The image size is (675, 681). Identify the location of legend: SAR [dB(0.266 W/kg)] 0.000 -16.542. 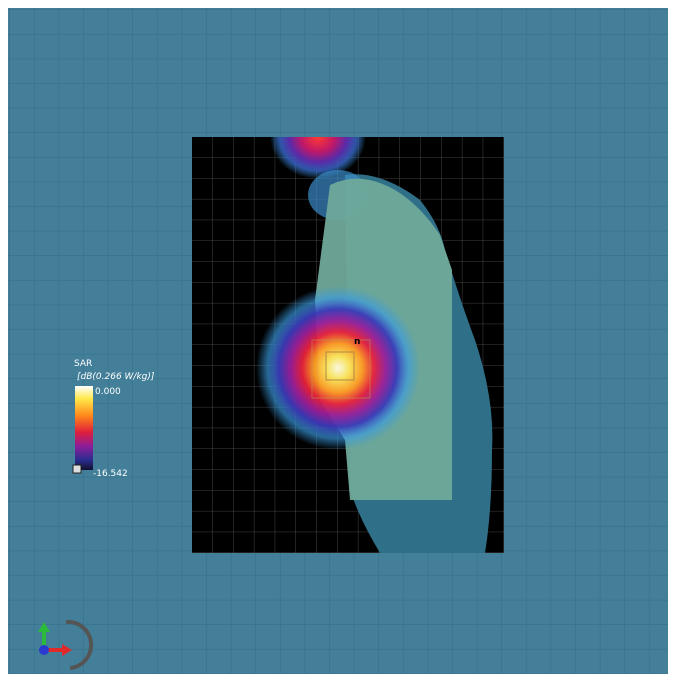
(113, 419).